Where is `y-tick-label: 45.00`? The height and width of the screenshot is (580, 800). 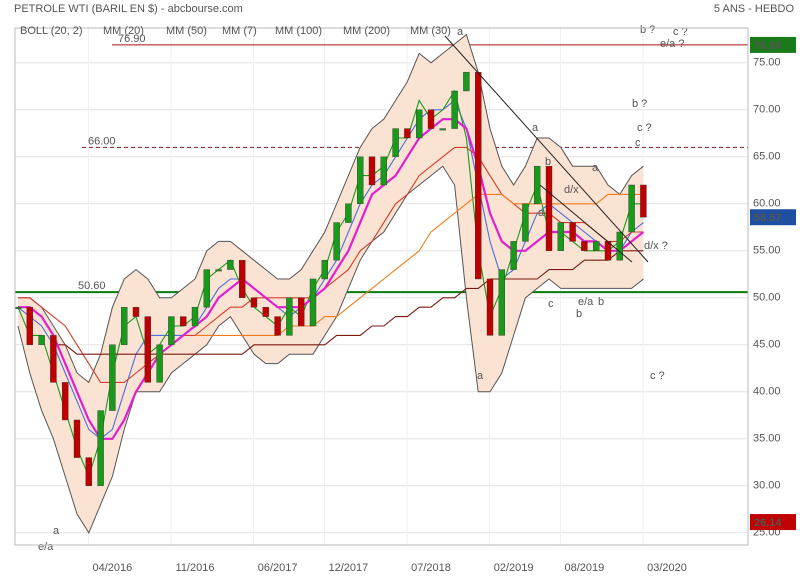
y-tick-label: 45.00 is located at coordinates (767, 345).